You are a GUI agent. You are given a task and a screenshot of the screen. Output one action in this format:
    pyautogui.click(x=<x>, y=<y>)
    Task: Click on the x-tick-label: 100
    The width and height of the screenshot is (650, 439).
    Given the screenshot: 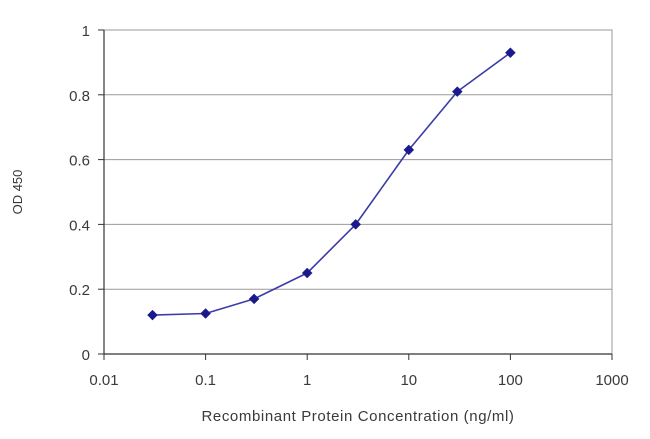 What is the action you would take?
    pyautogui.click(x=510, y=380)
    